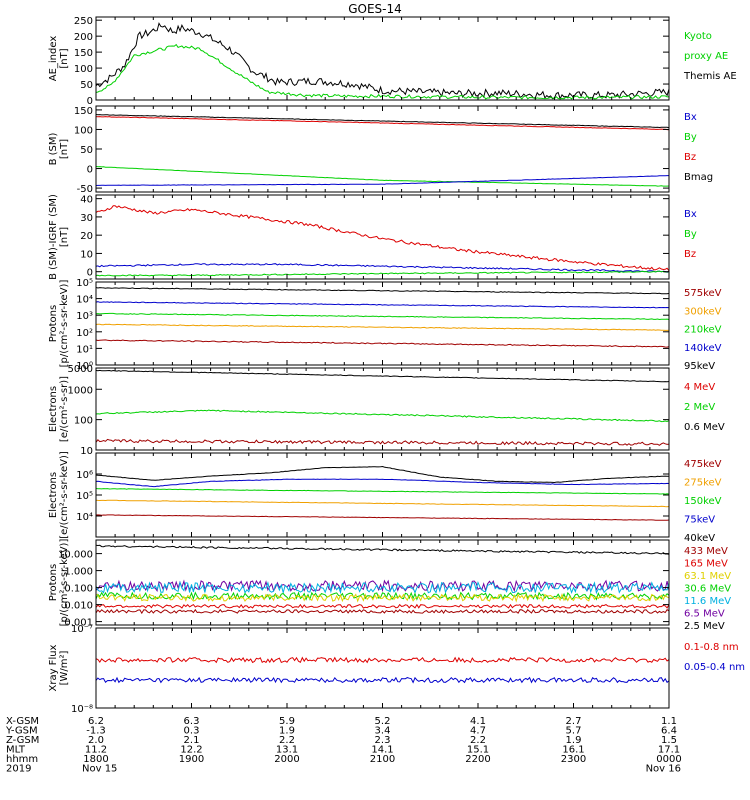 This screenshot has width=750, height=800. What do you see at coordinates (382, 238) in the screenshot?
I see `series-line-bz` at bounding box center [382, 238].